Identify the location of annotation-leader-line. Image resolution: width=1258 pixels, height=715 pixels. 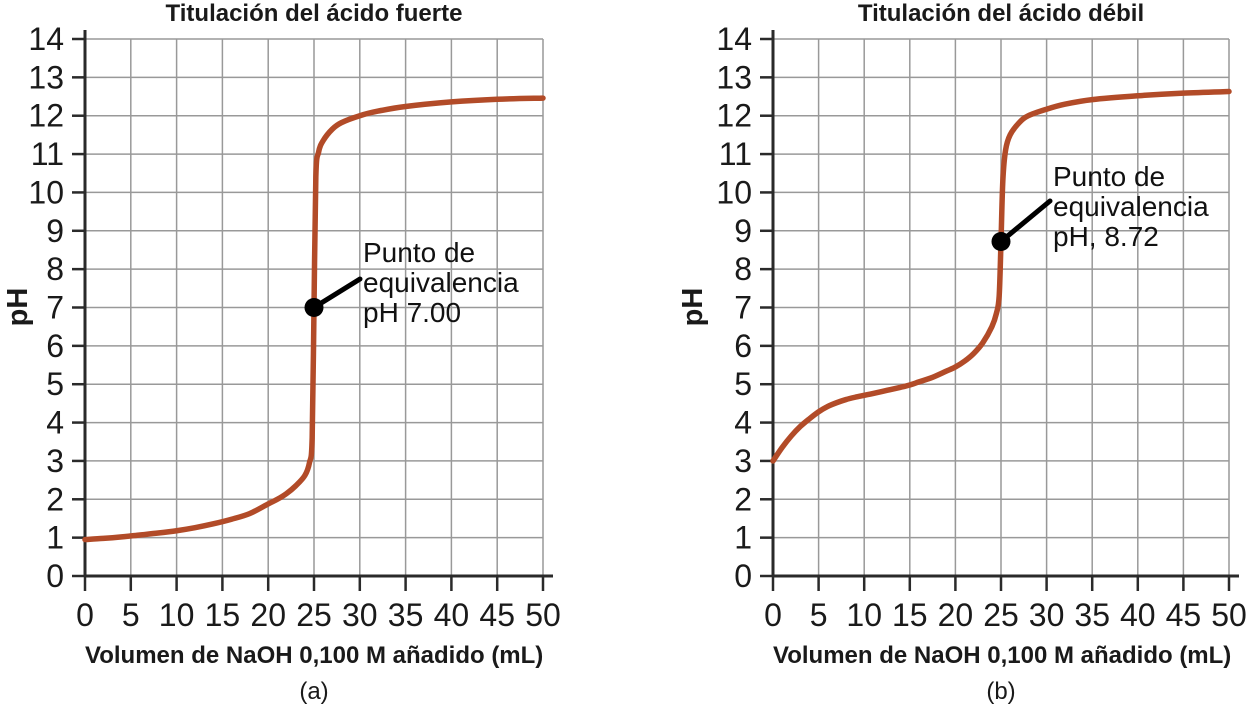
(1025, 221).